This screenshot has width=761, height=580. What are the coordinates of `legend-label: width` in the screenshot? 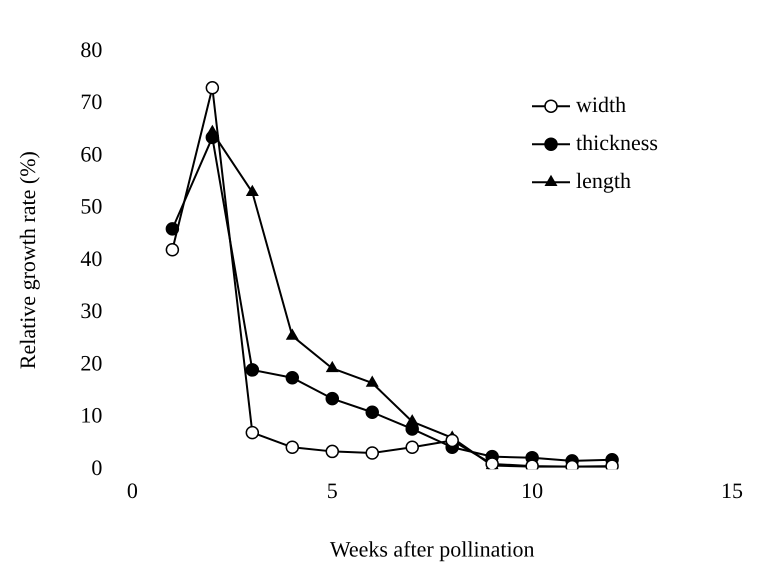 It's located at (601, 104).